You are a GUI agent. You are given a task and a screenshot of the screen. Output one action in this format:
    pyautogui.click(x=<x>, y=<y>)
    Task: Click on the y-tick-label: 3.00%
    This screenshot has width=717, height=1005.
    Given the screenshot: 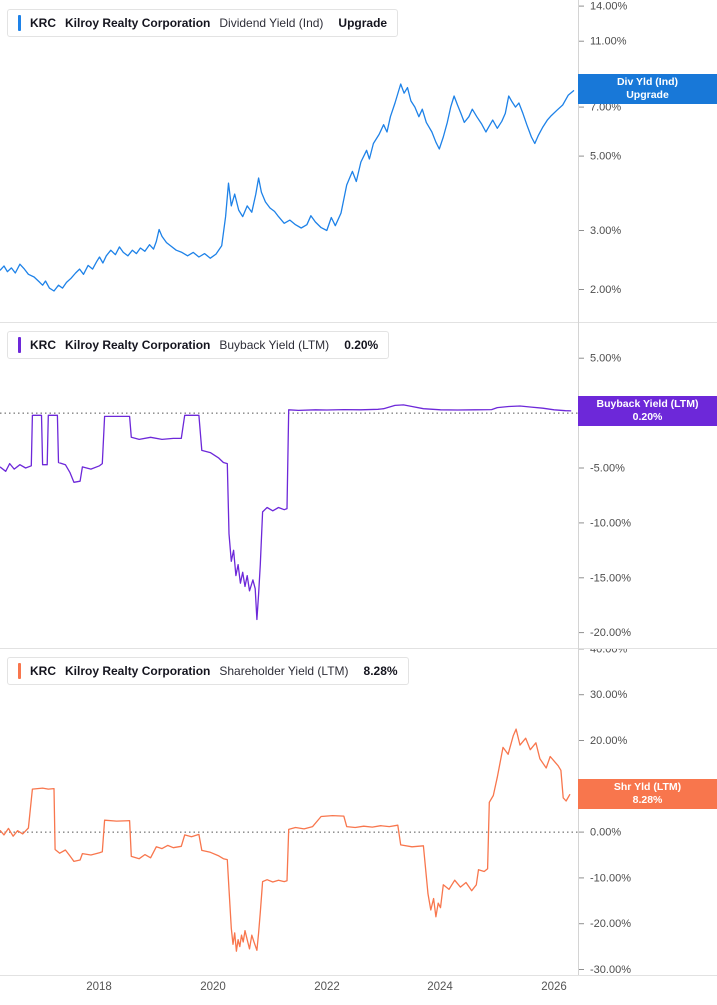 What is the action you would take?
    pyautogui.click(x=605, y=231)
    